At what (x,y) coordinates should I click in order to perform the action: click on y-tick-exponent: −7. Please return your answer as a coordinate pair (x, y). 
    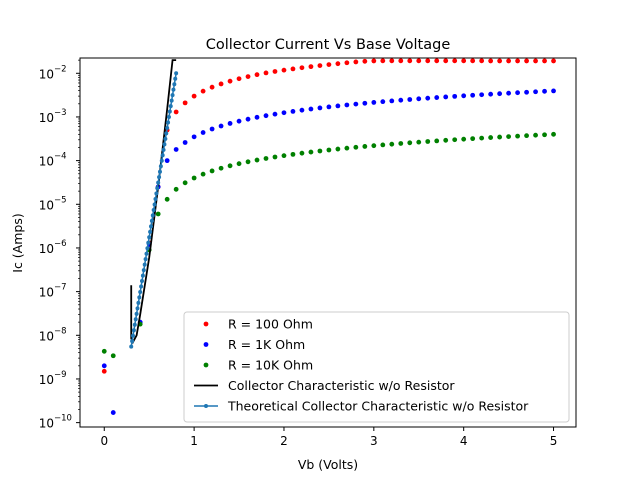
    Looking at the image, I should click on (60, 288).